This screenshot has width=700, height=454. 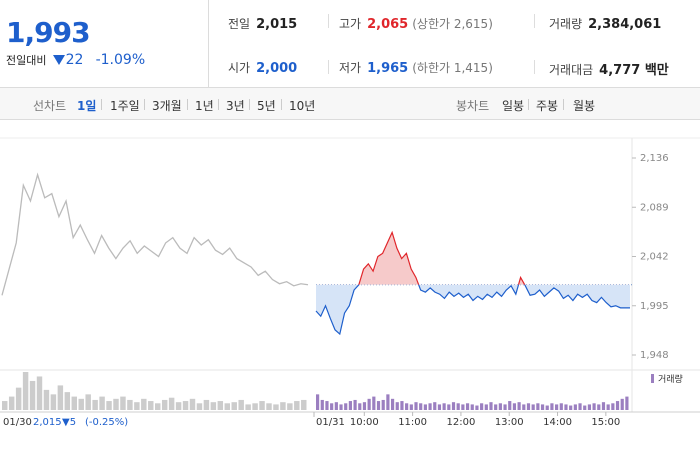 I want to click on volume-legend: 거래량, so click(x=667, y=379).